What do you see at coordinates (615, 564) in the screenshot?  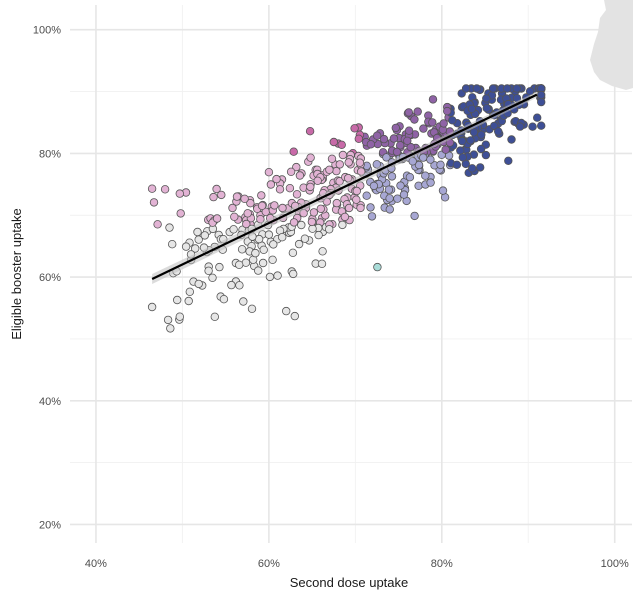 I see `x-tick-label: 100%` at bounding box center [615, 564].